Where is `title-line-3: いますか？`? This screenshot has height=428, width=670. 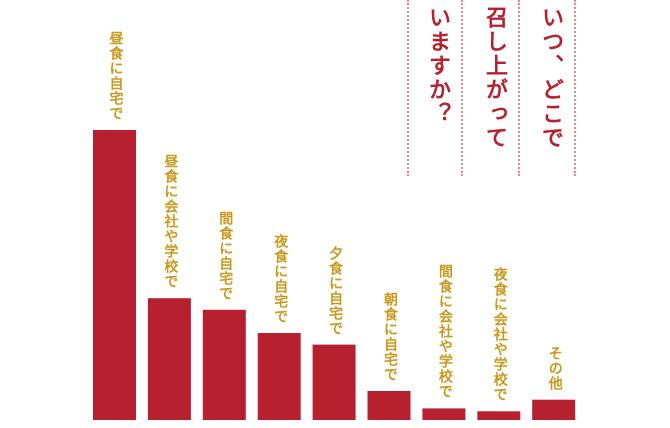 title-line-3: いますか？ is located at coordinates (437, 66).